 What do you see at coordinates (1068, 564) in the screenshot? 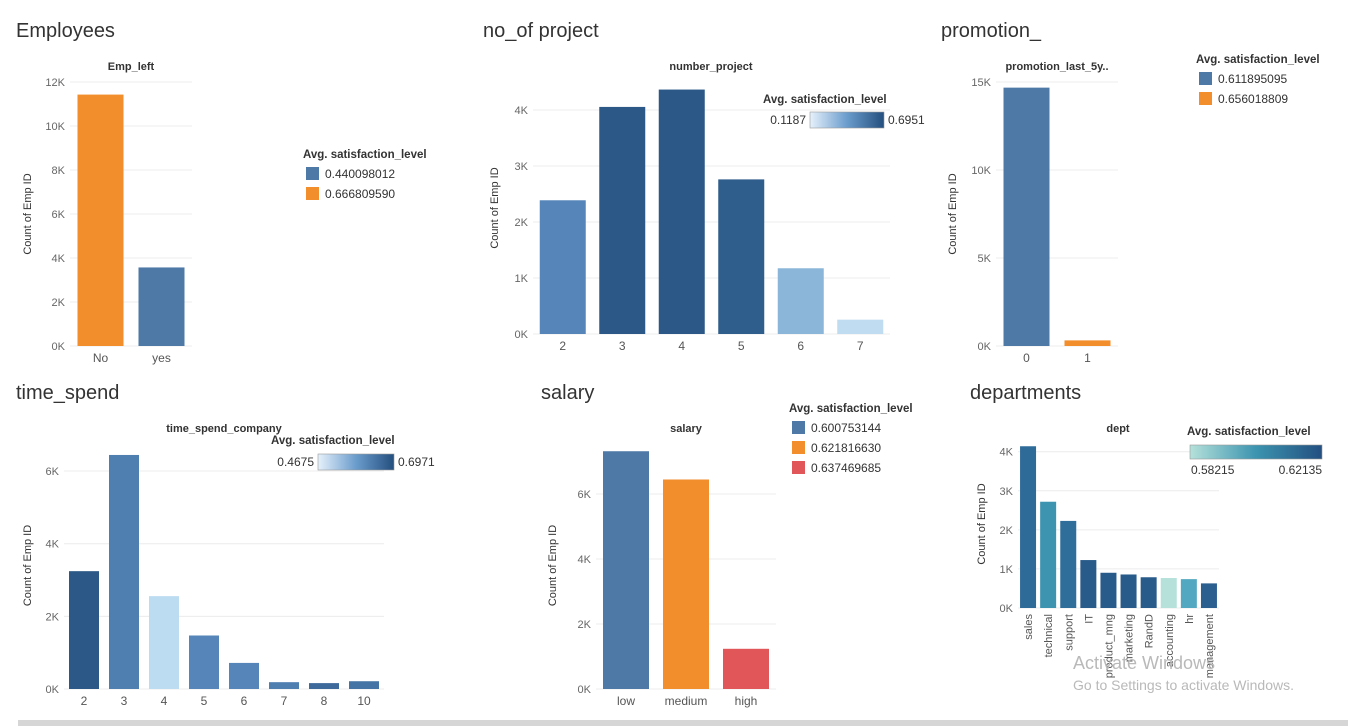
I see `bar-support` at bounding box center [1068, 564].